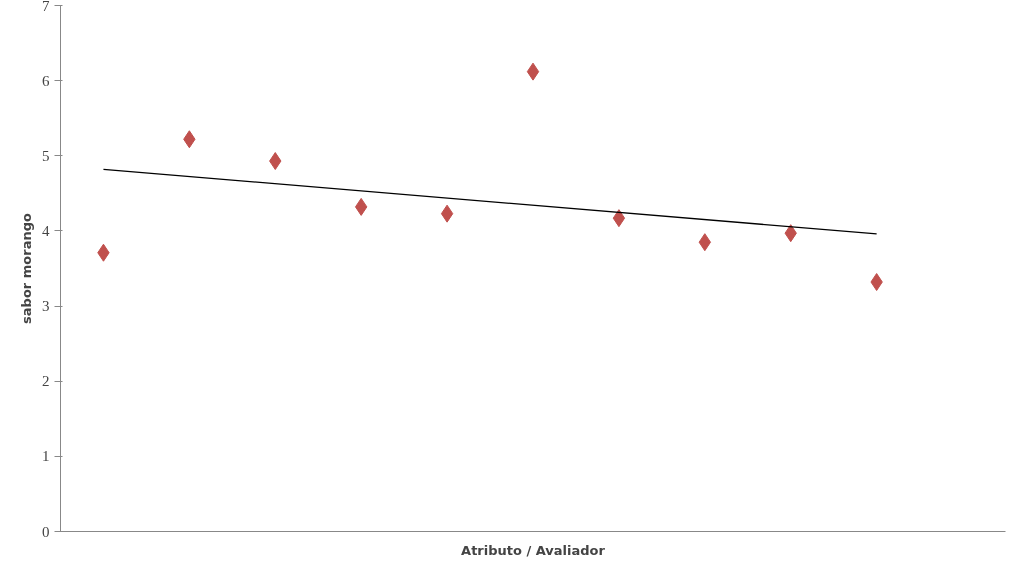  Describe the element at coordinates (46, 381) in the screenshot. I see `y-tick-label: 2` at that location.